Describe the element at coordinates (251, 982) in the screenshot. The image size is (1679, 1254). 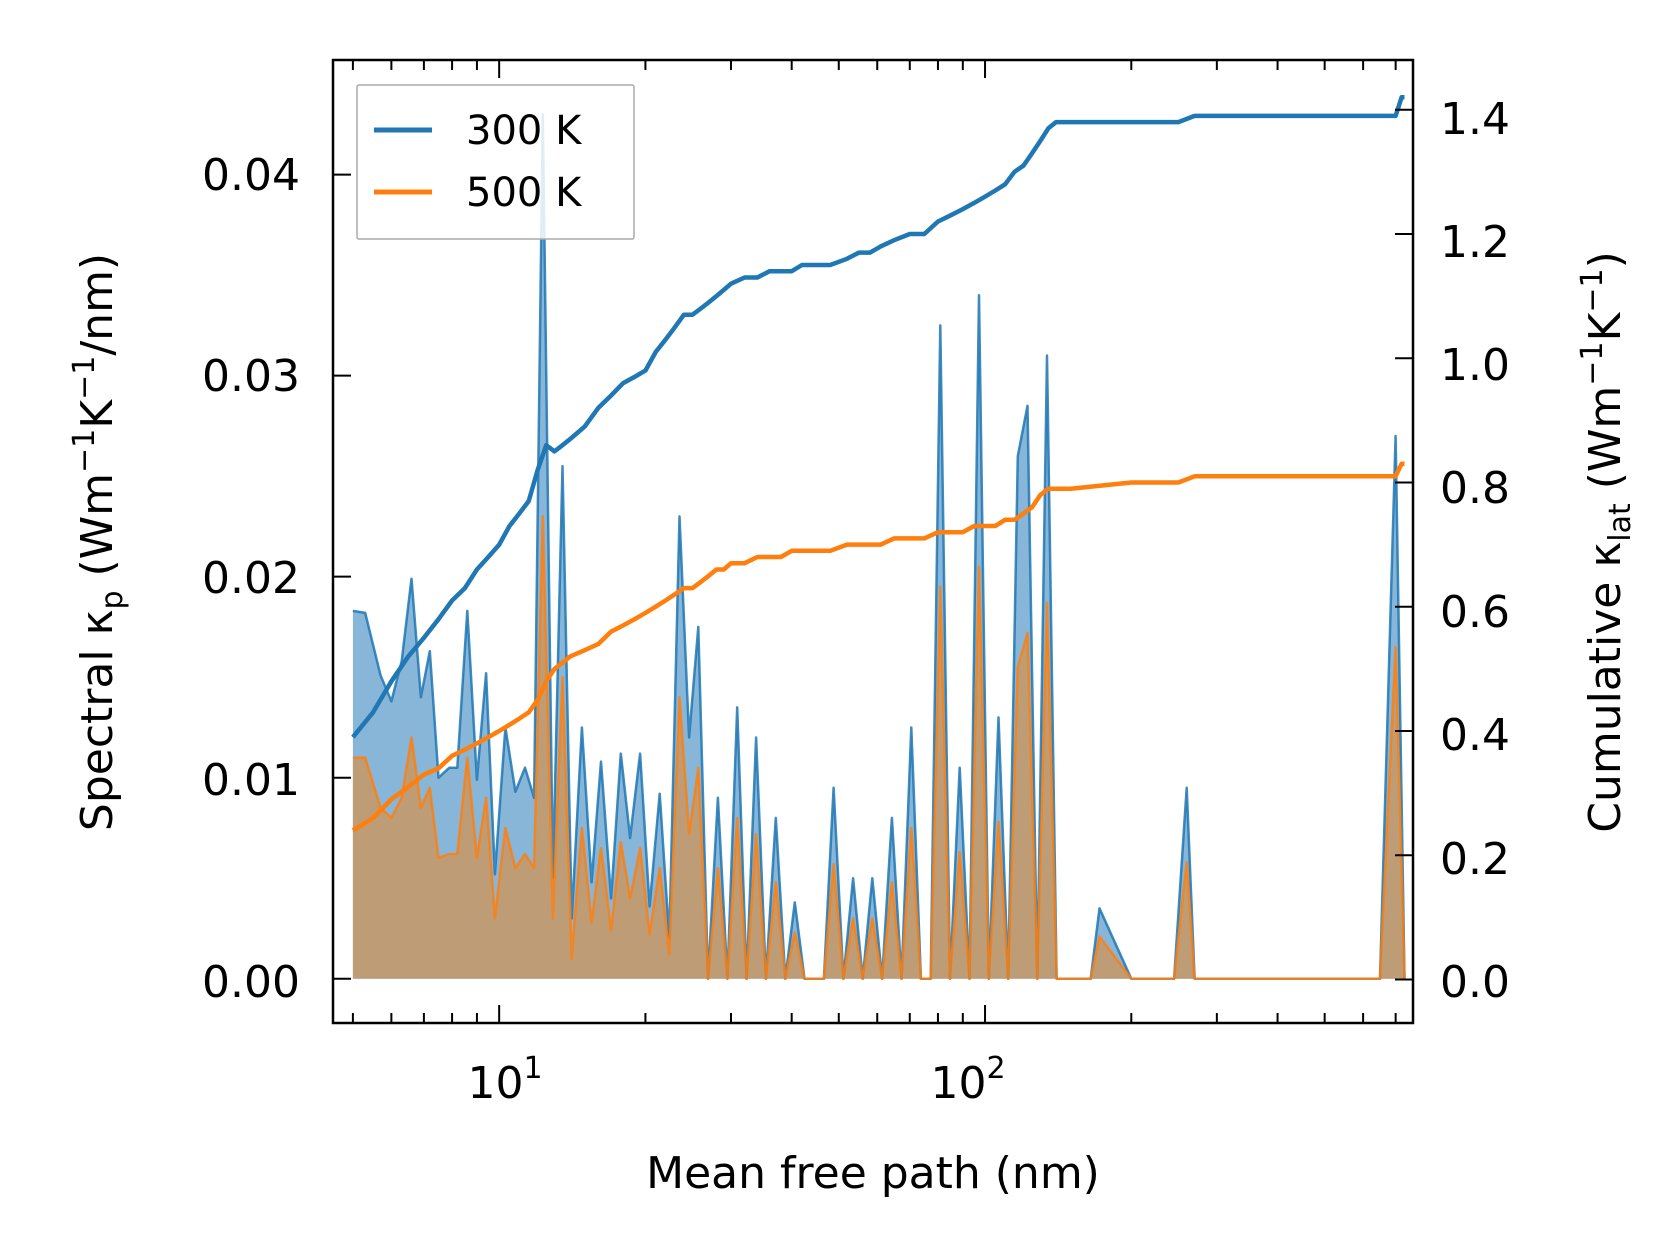
I see `y-tick-label: 0.00` at that location.